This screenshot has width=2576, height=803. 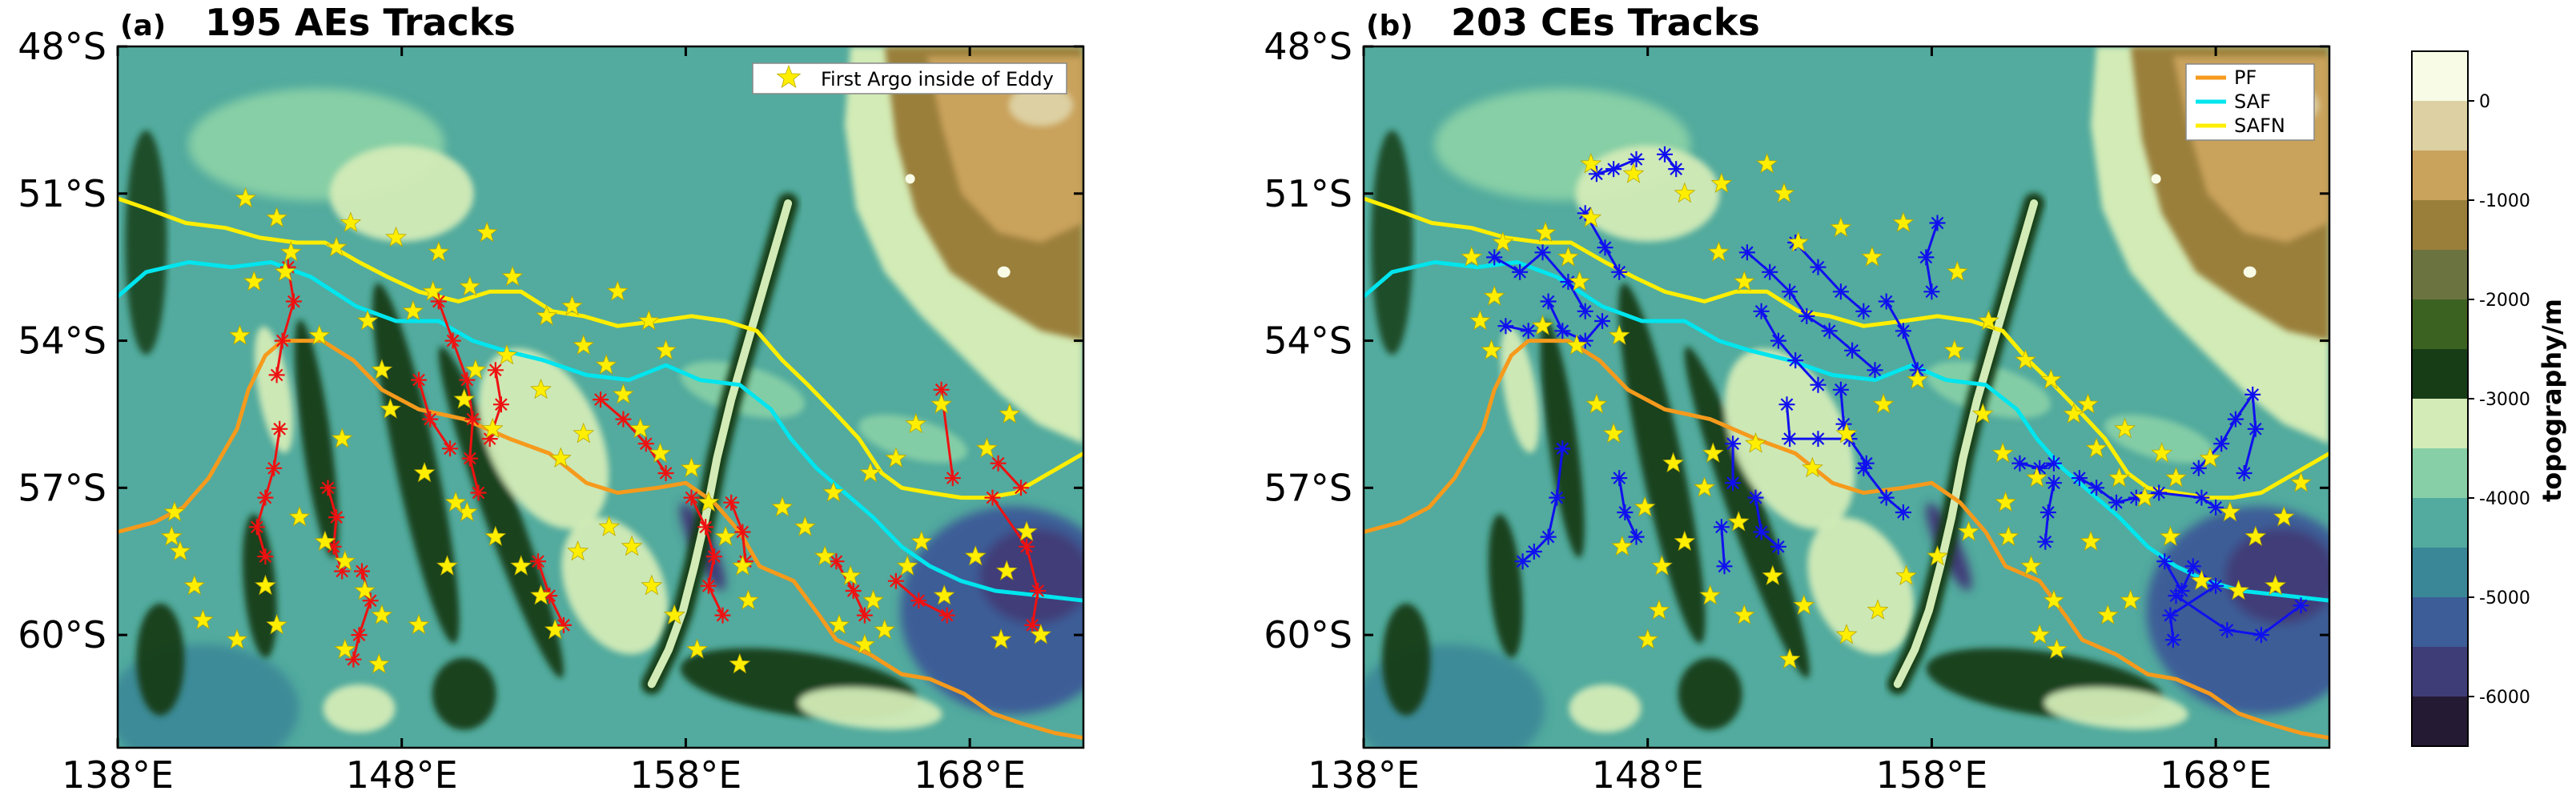 What do you see at coordinates (1605, 22) in the screenshot?
I see `panel-title-b: 203 CEs Tracks` at bounding box center [1605, 22].